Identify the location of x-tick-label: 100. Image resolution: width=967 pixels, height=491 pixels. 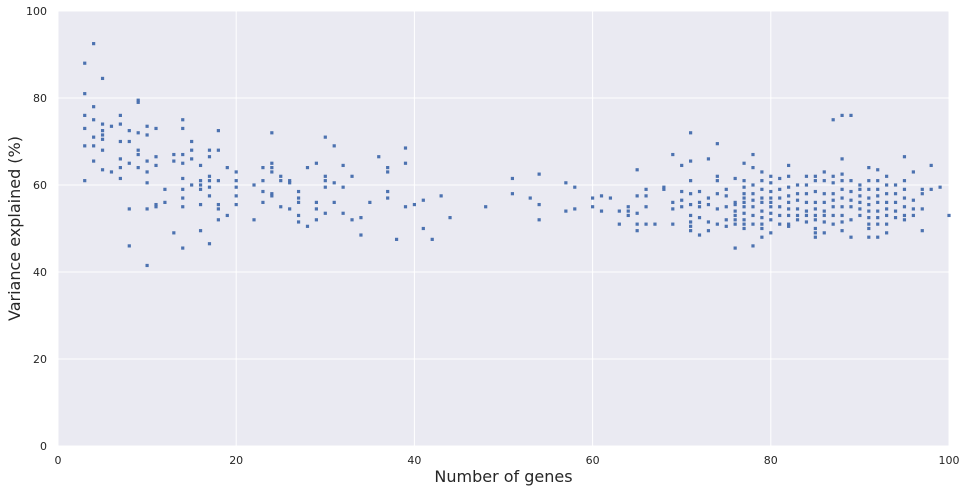
(949, 460).